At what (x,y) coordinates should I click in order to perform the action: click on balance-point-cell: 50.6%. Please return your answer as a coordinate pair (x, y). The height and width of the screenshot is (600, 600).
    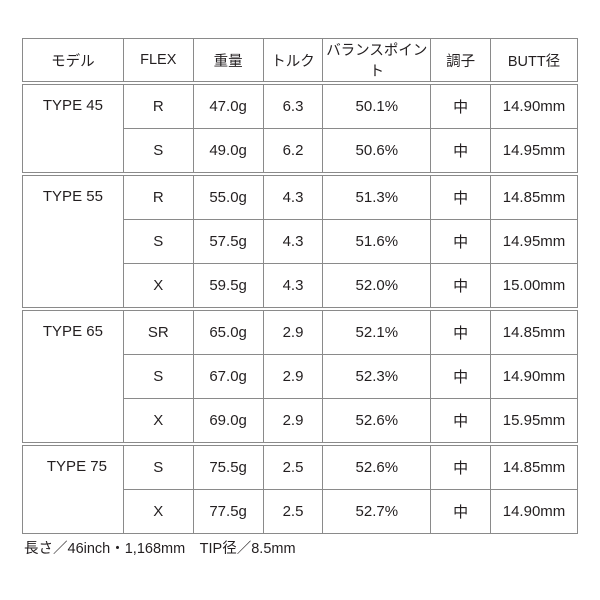
    Looking at the image, I should click on (377, 151).